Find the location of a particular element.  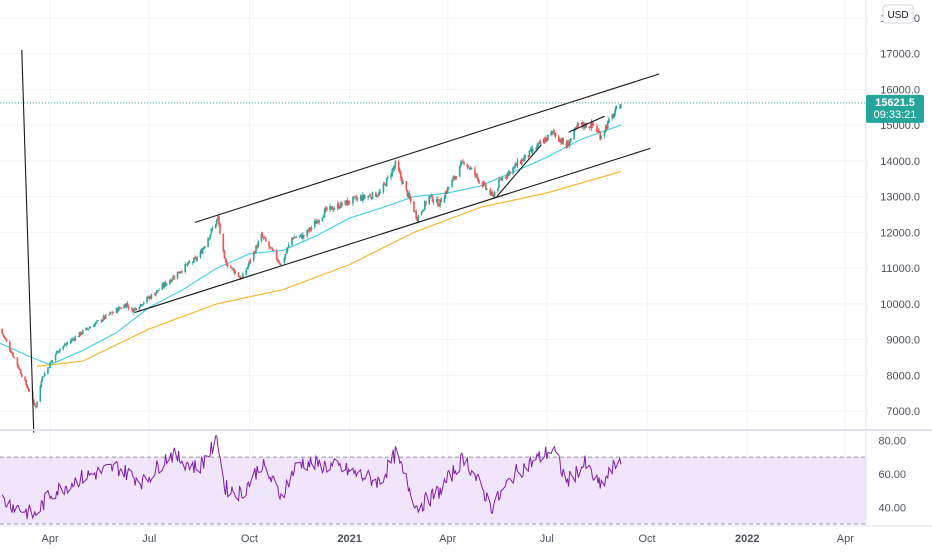

time-axis: Apr Jul Oct 2021 Apr Jul Oct 2022 Apr is located at coordinates (466, 535).